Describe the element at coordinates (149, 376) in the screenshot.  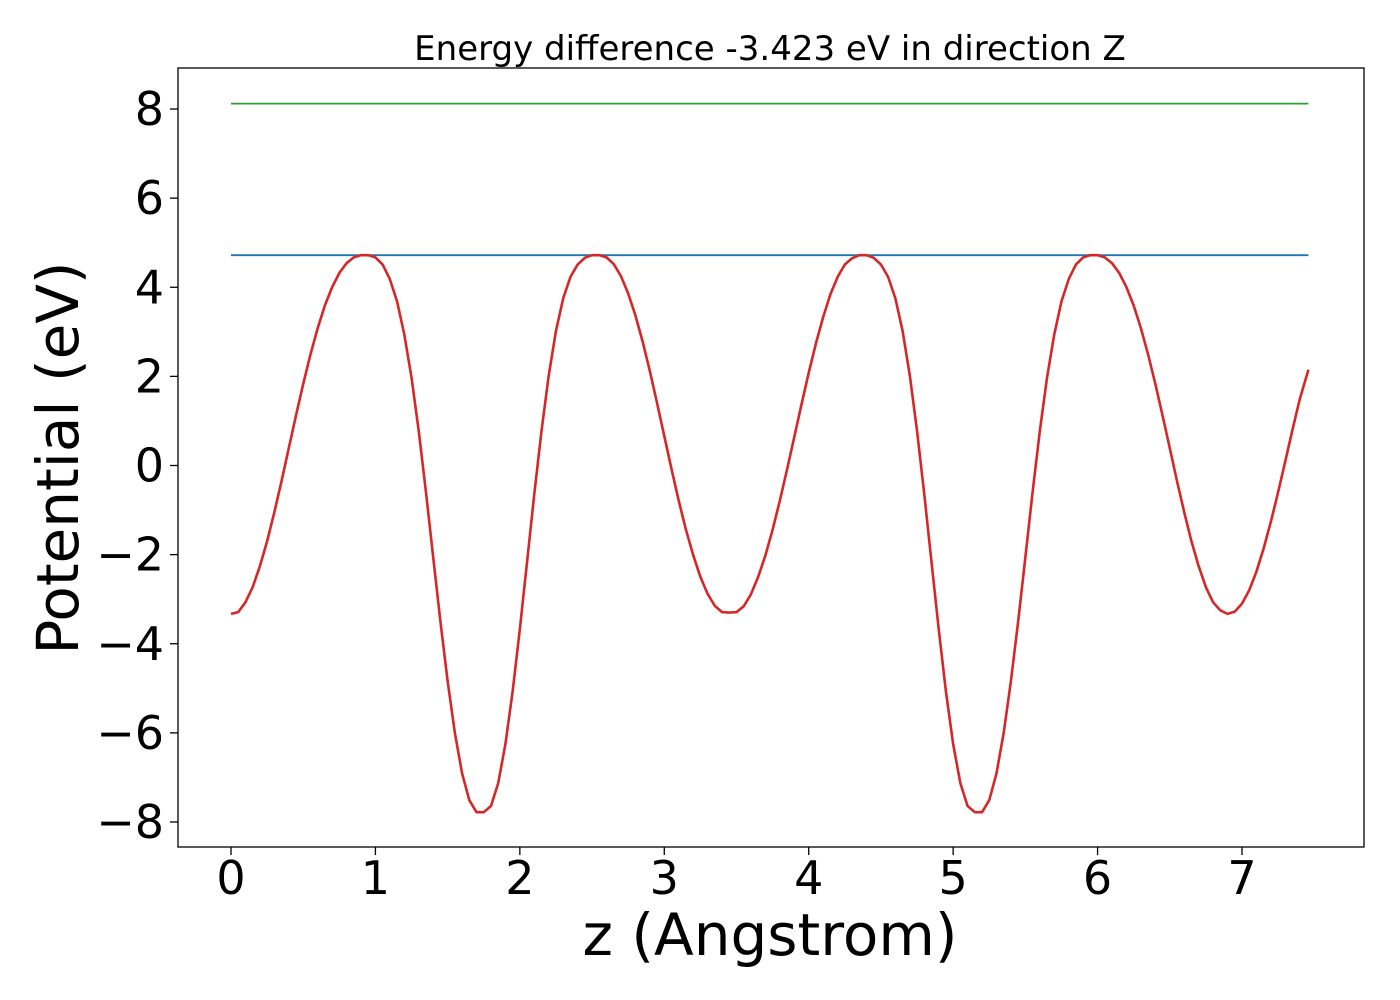
I see `y-tick-label: 2` at that location.